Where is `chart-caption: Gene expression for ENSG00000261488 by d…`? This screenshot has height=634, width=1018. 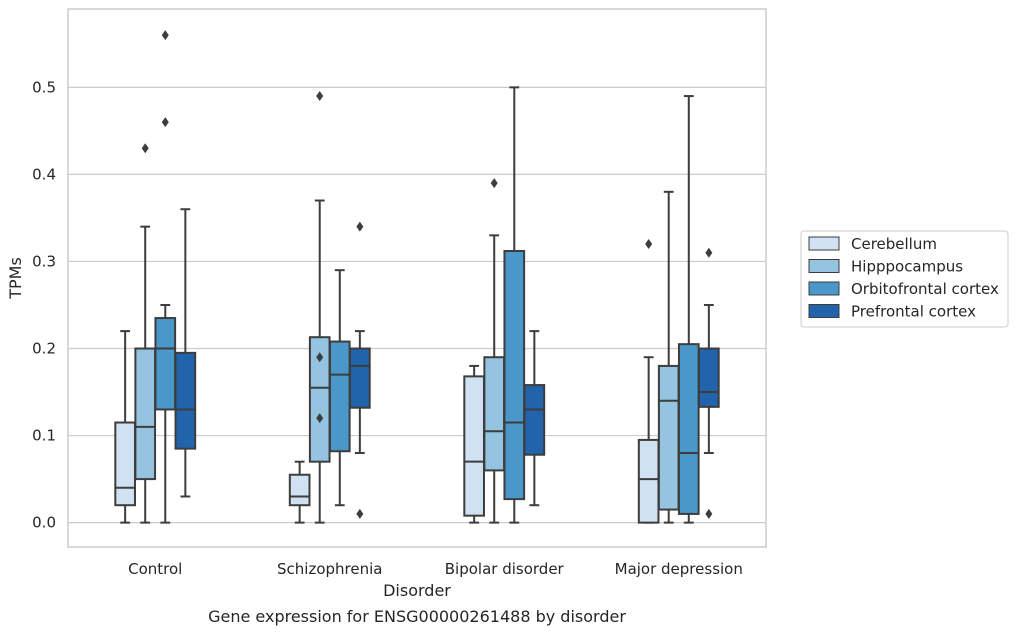
chart-caption: Gene expression for ENSG00000261488 by d… is located at coordinates (417, 616).